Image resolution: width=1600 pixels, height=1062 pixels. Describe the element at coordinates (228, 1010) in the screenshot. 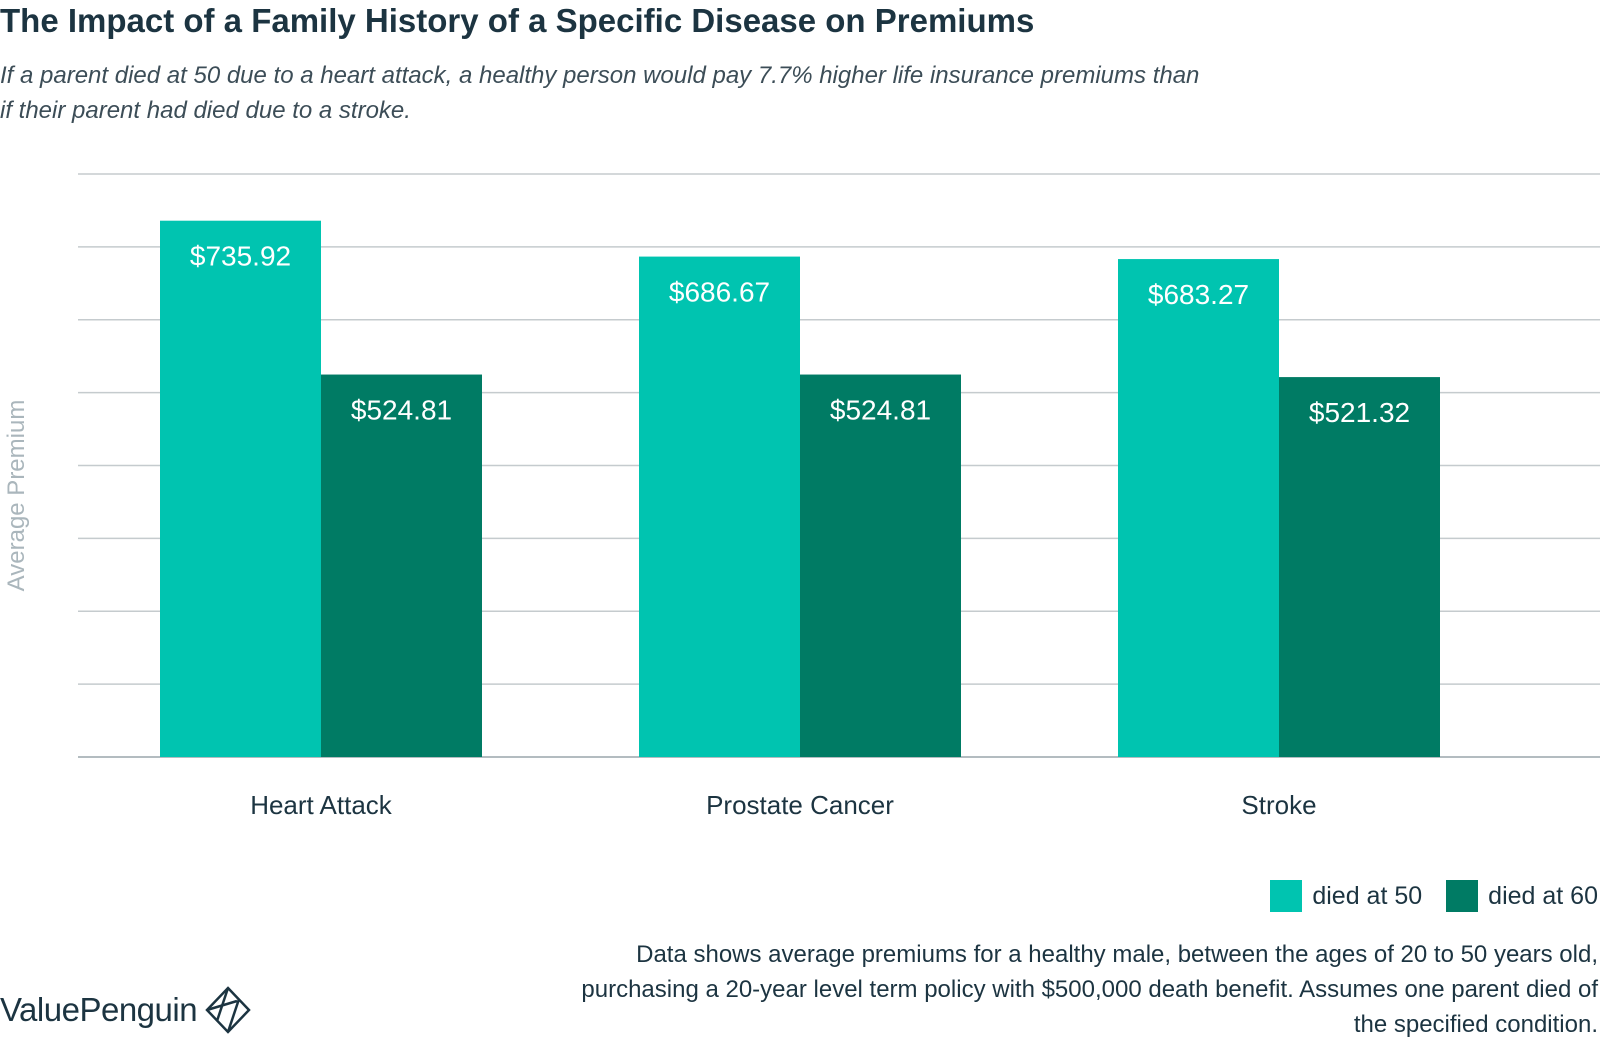

I see `diamond-logo-icon` at that location.